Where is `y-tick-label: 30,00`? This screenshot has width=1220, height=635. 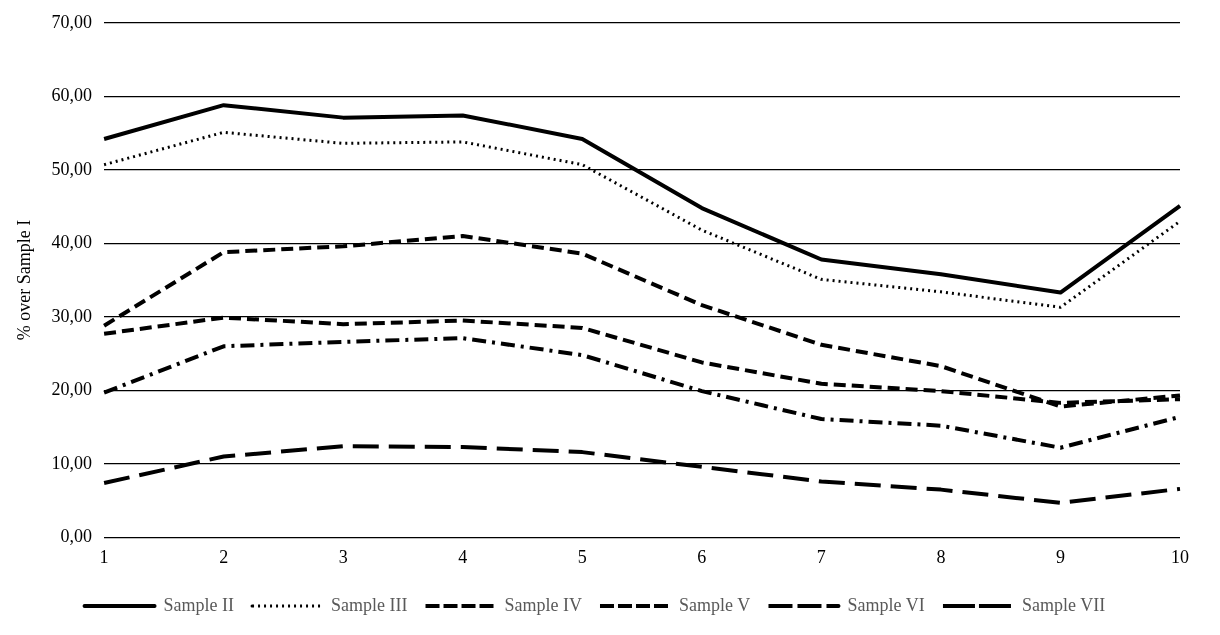 y-tick-label: 30,00 is located at coordinates (72, 315).